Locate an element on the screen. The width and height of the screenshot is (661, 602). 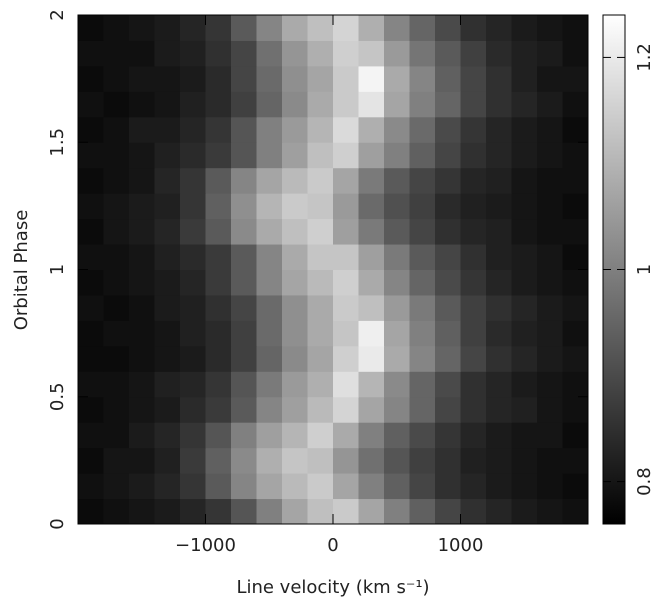
colorbar-tick-label: 1 is located at coordinates (644, 269).